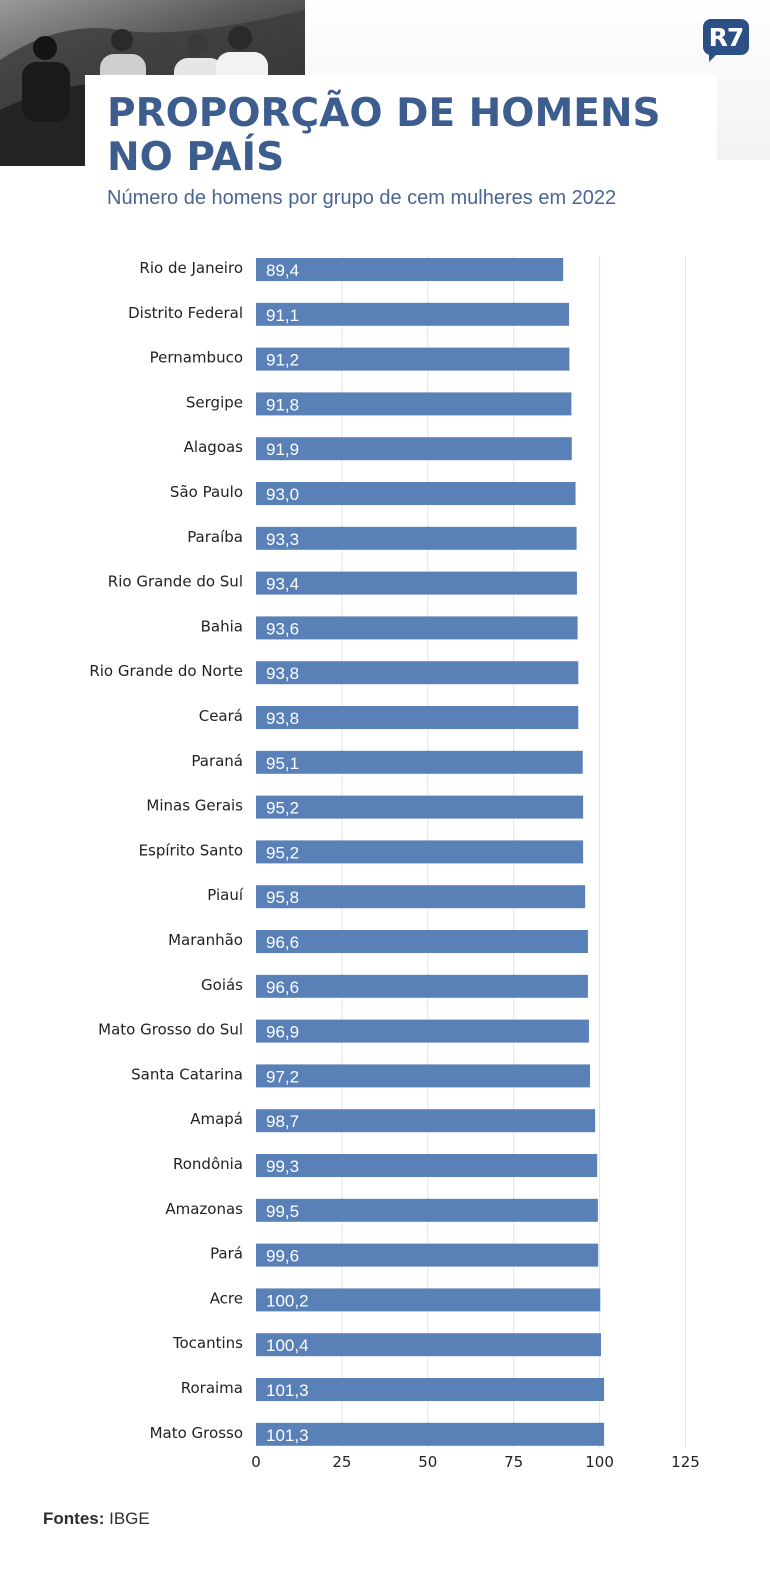  Describe the element at coordinates (191, 850) in the screenshot. I see `category-label: Espírito Santo` at that location.